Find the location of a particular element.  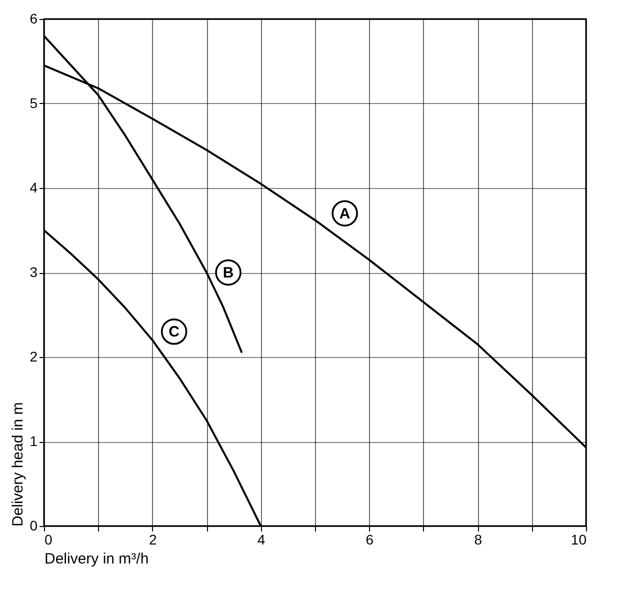

annotation: A is located at coordinates (344, 213).